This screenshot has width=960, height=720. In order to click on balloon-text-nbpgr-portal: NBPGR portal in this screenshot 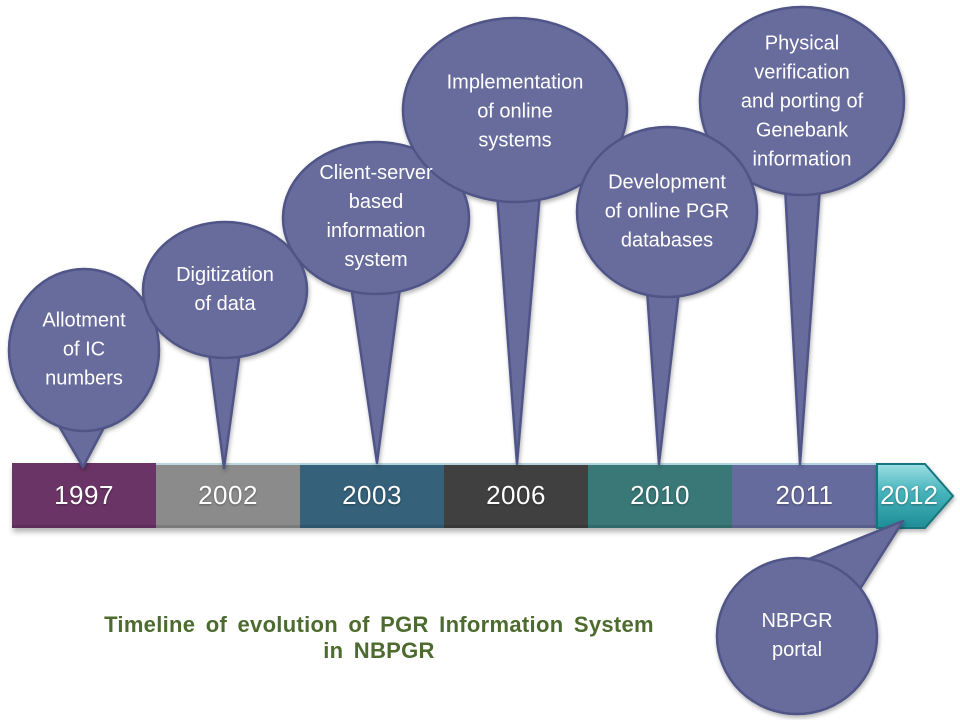, I will do `click(797, 635)`.